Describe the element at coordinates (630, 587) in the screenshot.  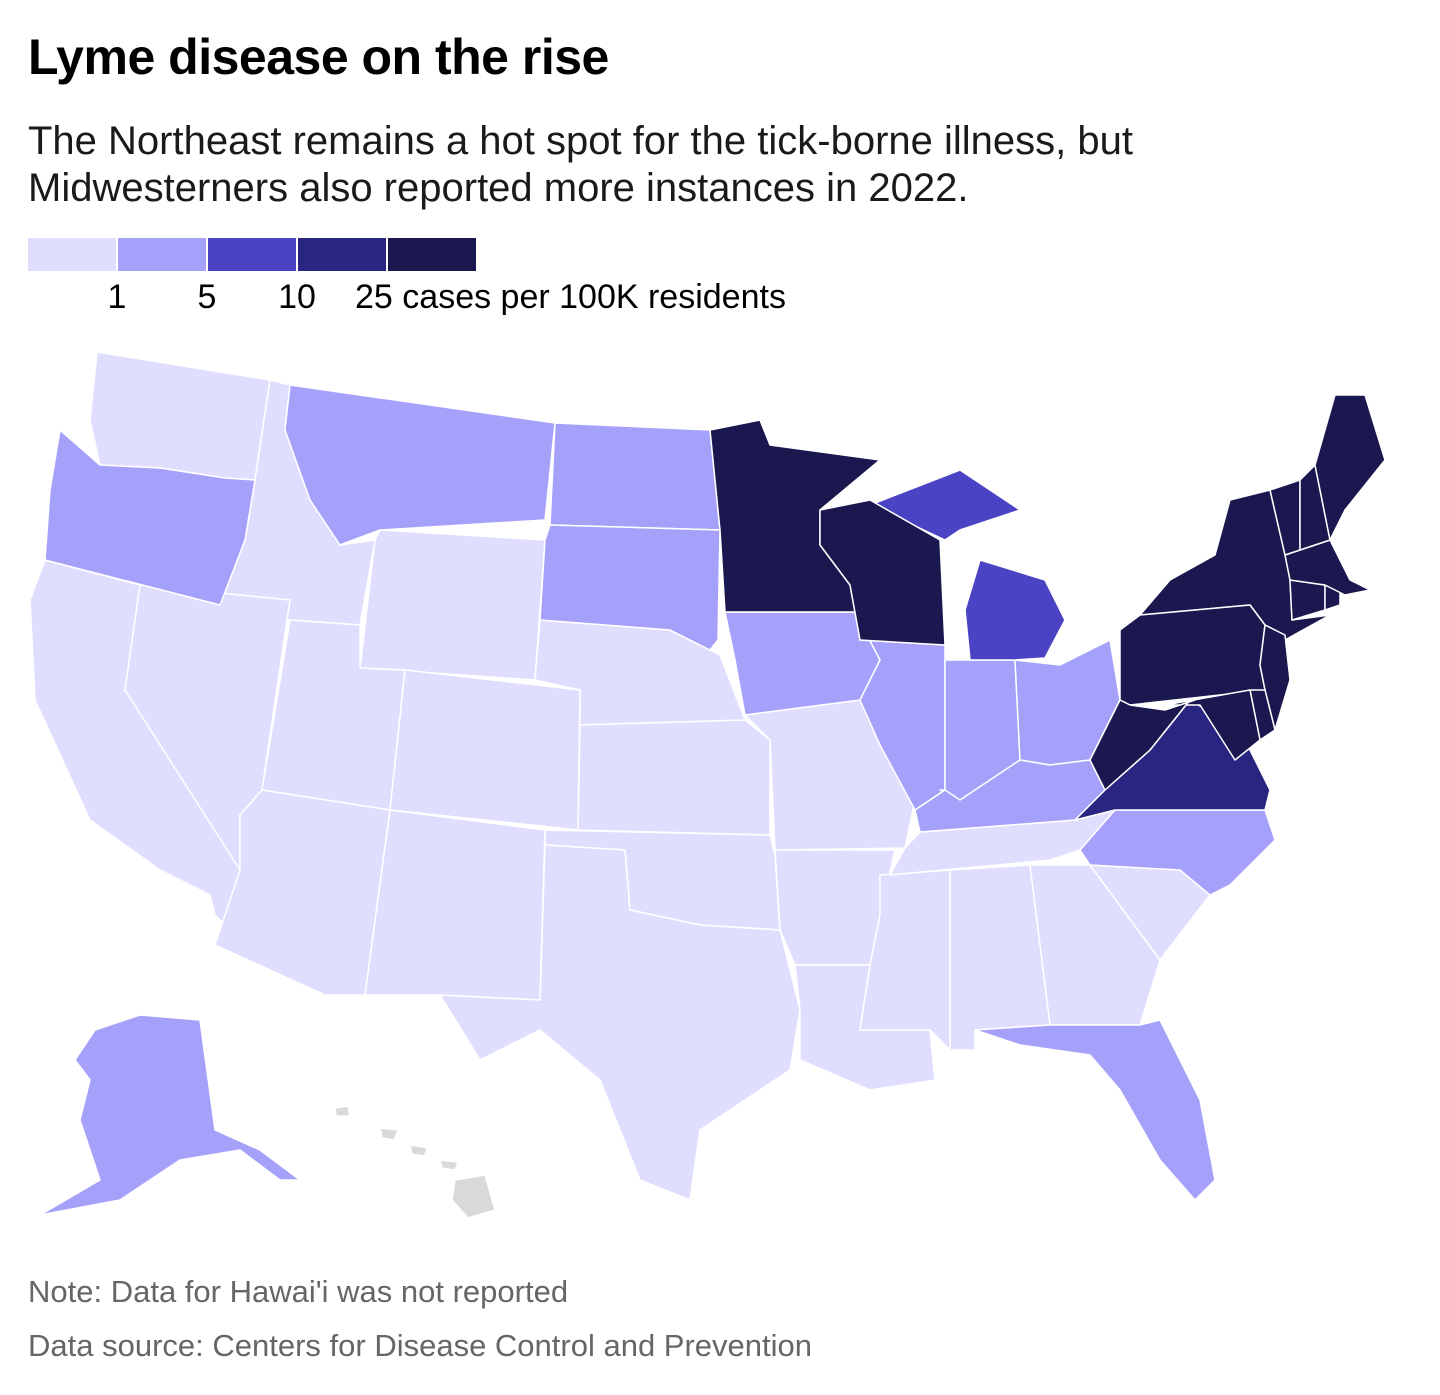
I see `state-sd` at that location.